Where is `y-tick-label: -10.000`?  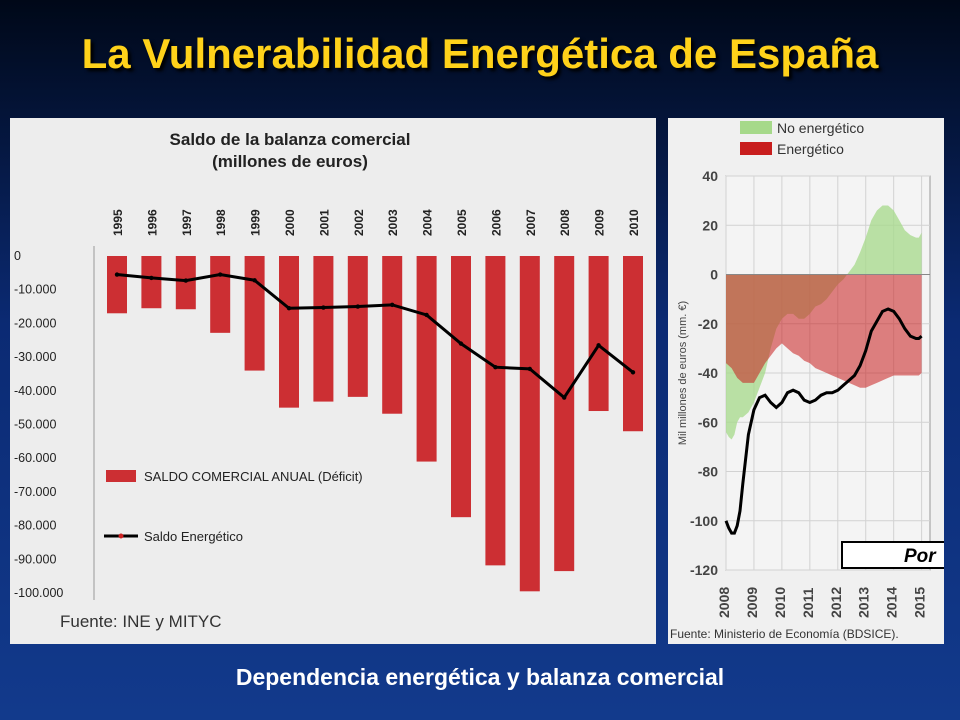 y-tick-label: -10.000 is located at coordinates (35, 290).